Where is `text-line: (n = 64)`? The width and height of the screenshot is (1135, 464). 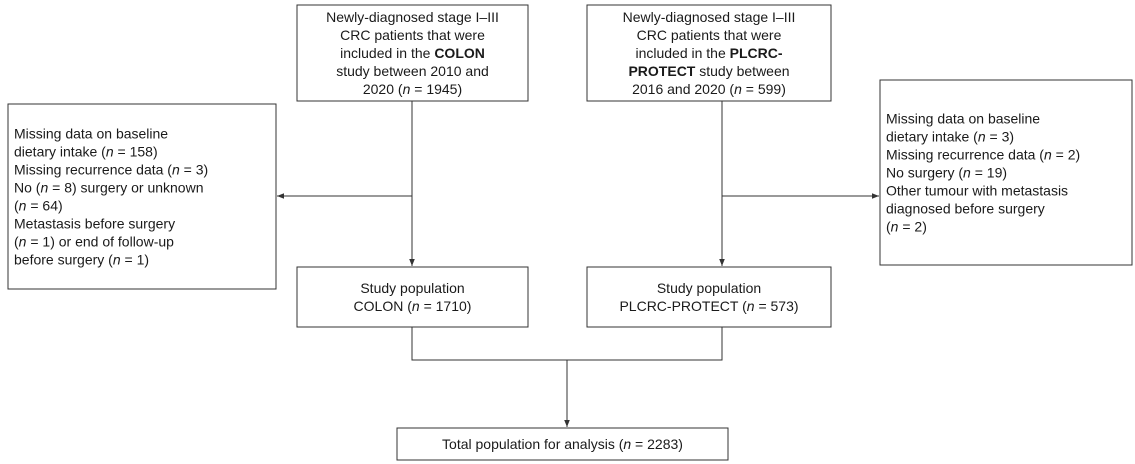
text-line: (n = 64) is located at coordinates (38, 206).